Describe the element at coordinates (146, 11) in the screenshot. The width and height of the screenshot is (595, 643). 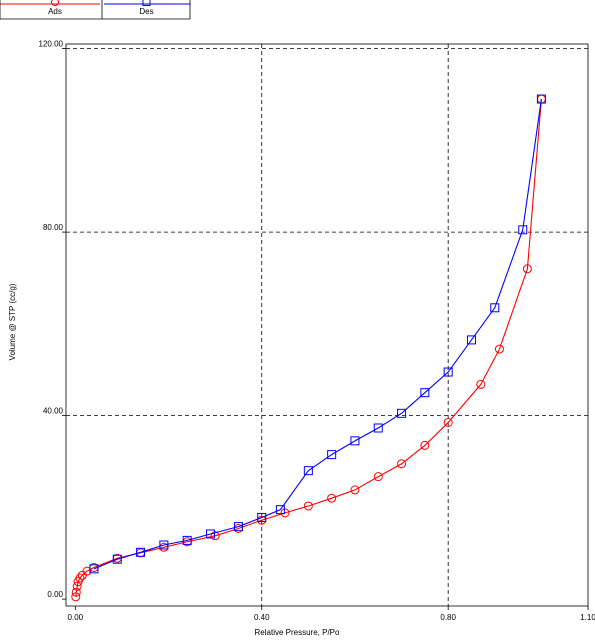
I see `legend-des-label: Des` at that location.